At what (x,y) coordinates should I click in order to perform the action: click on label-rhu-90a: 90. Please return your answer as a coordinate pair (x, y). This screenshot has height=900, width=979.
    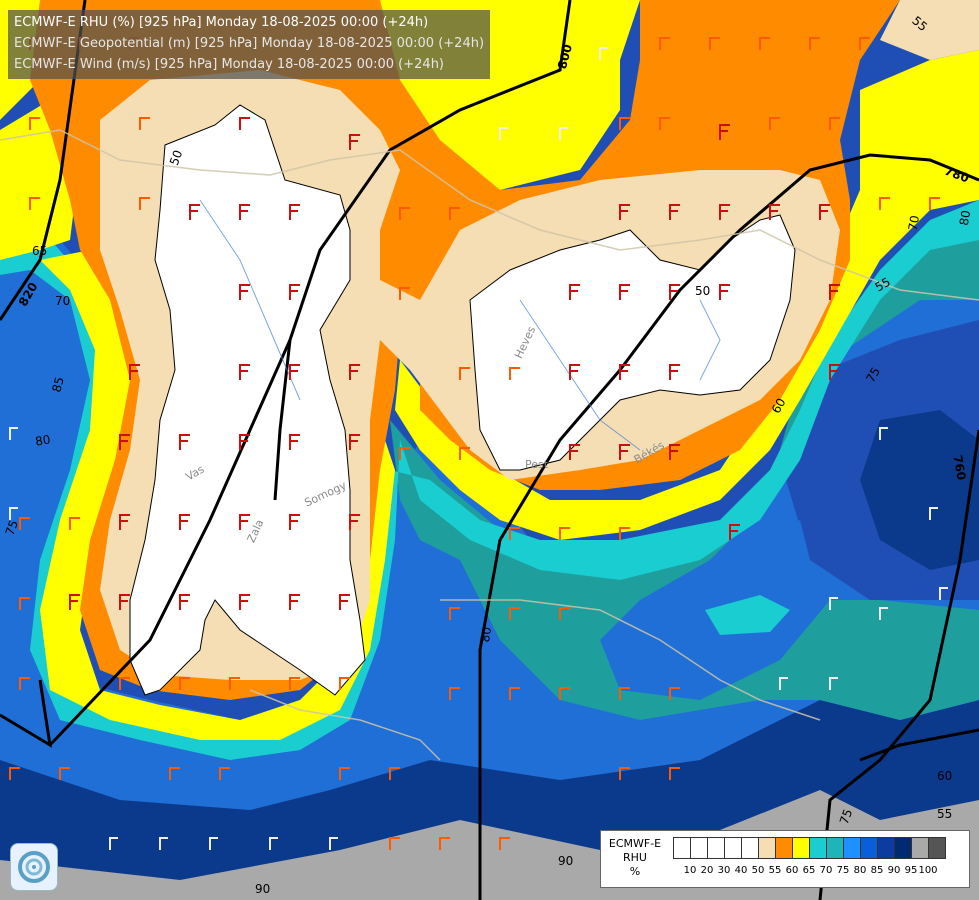
    Looking at the image, I should click on (565, 861).